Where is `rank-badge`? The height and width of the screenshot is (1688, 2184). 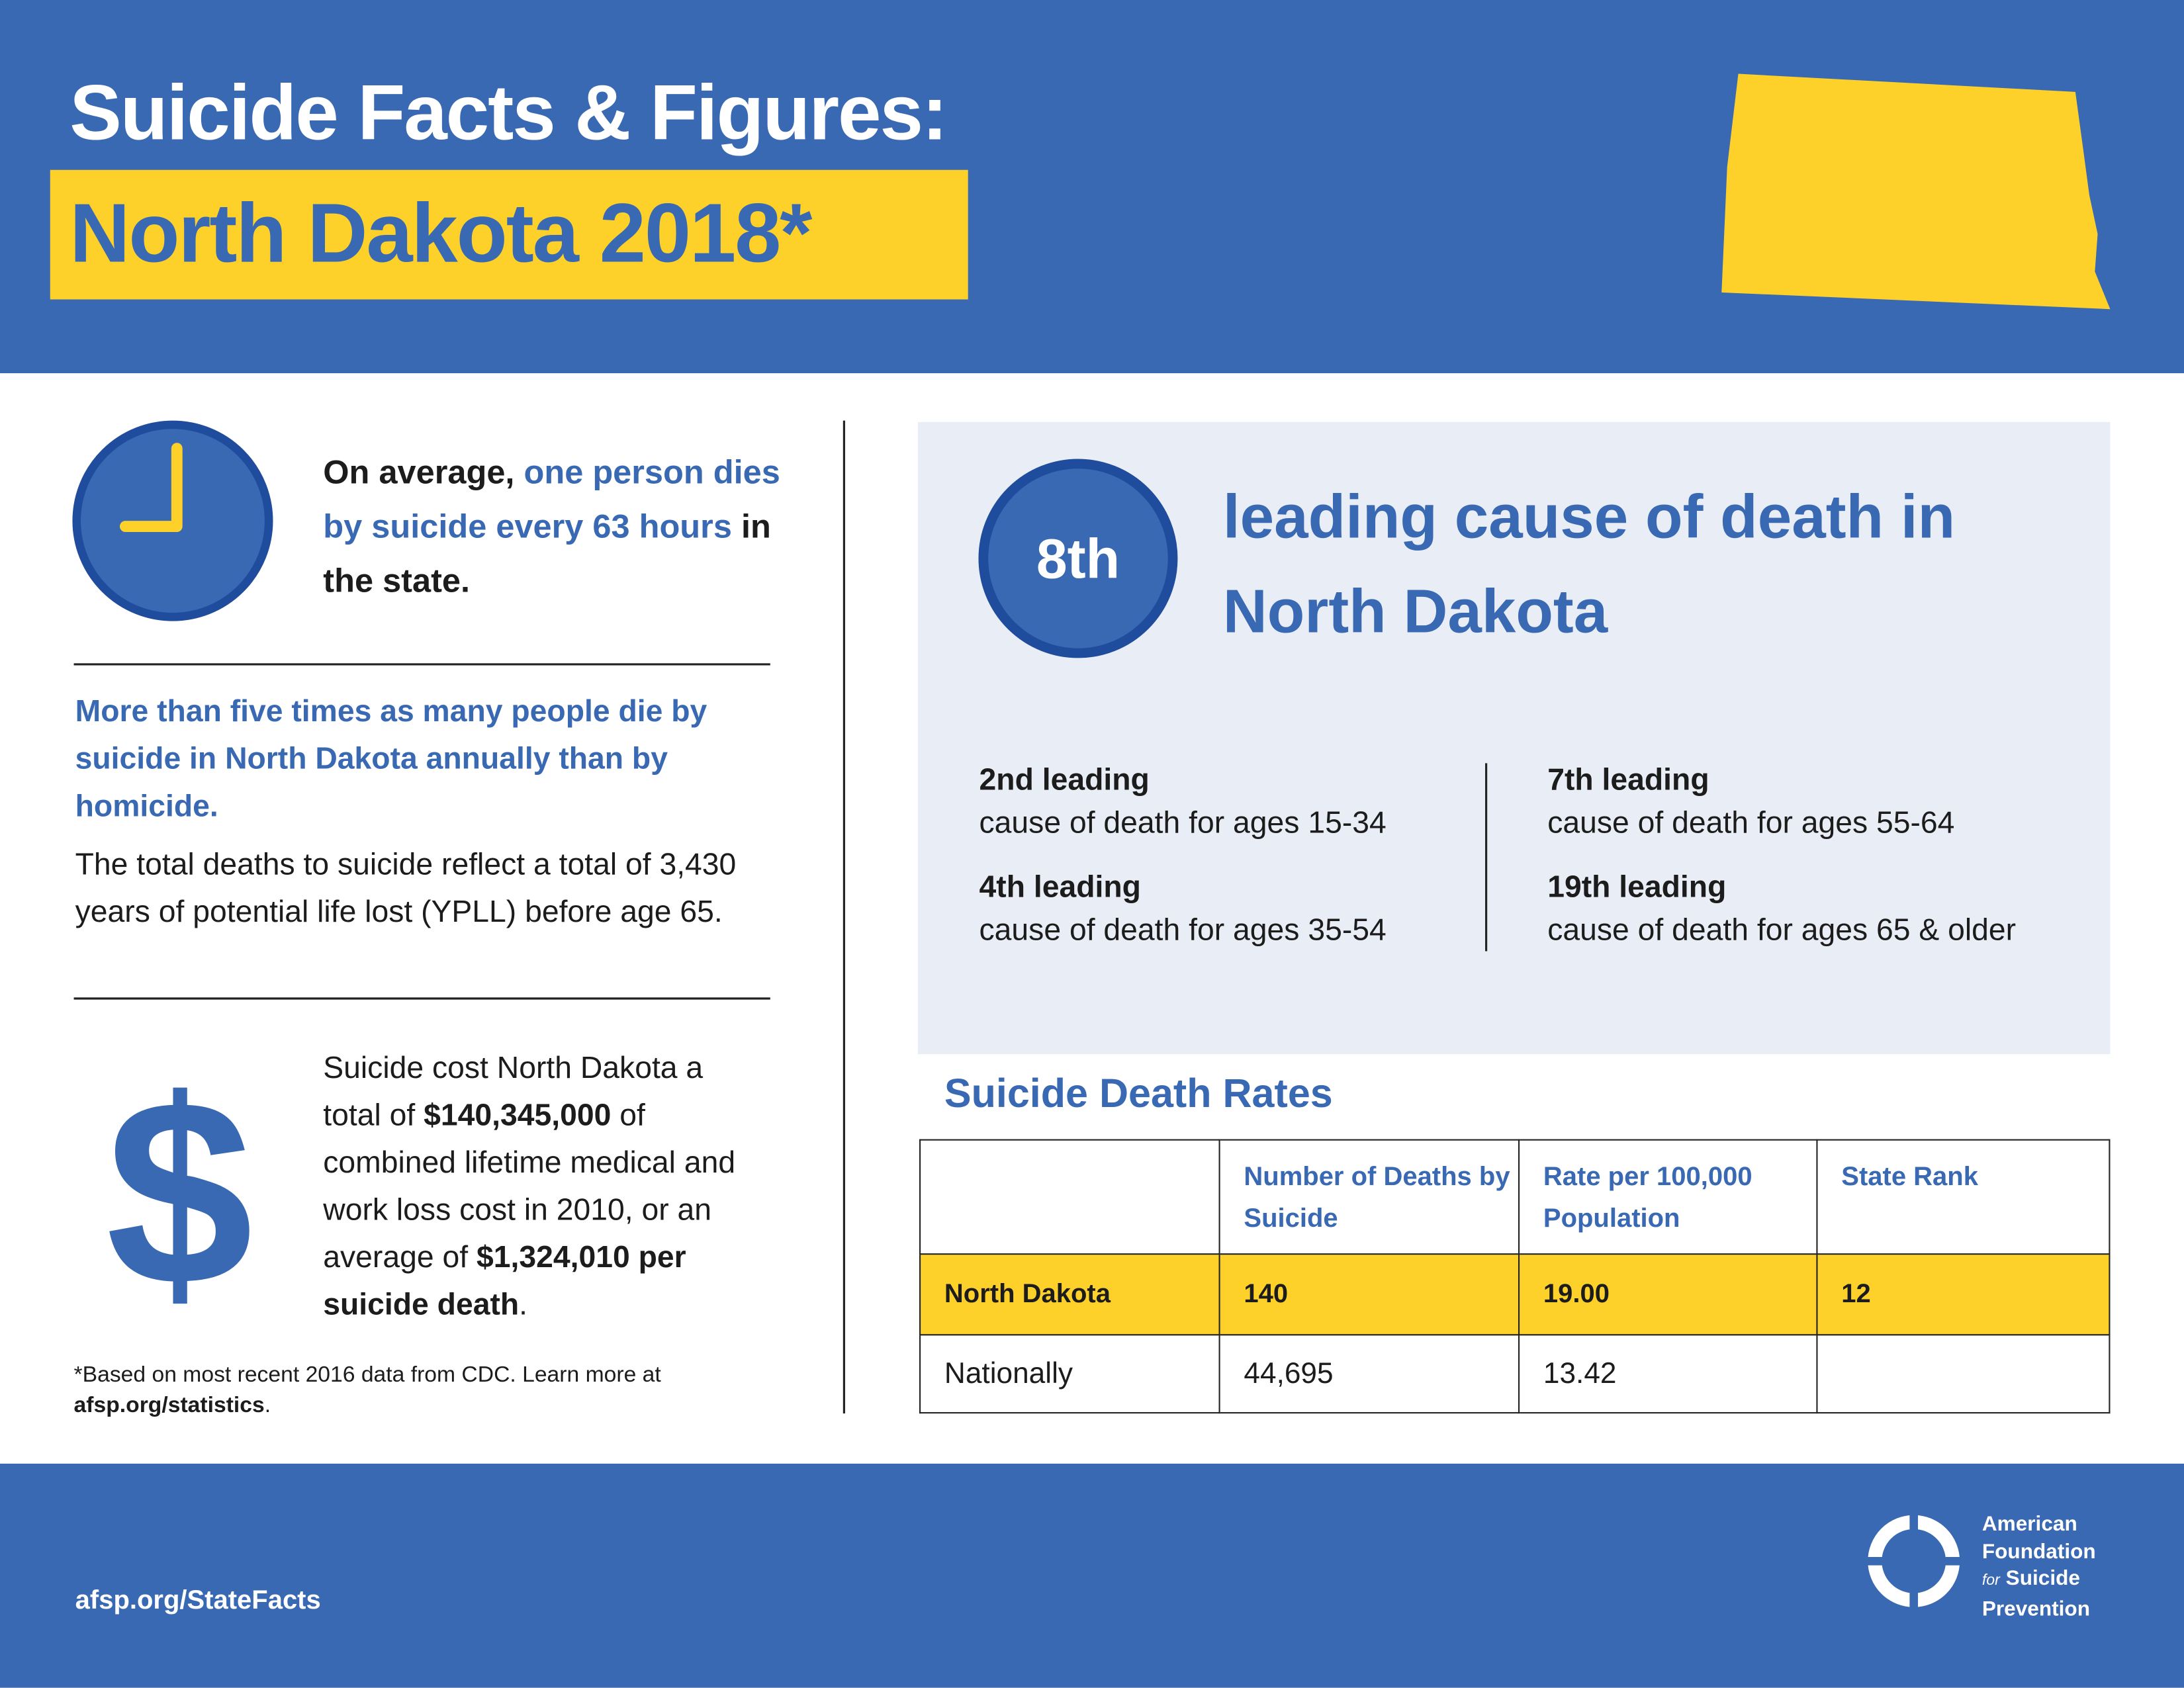 rank-badge is located at coordinates (1078, 558).